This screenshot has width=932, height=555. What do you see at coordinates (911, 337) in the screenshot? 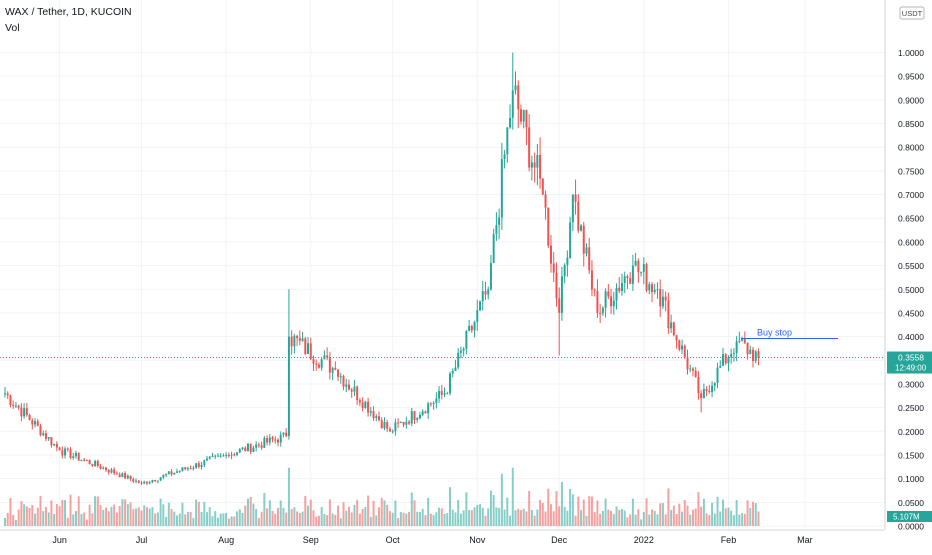
I see `y-tick-label: 0.4000` at bounding box center [911, 337].